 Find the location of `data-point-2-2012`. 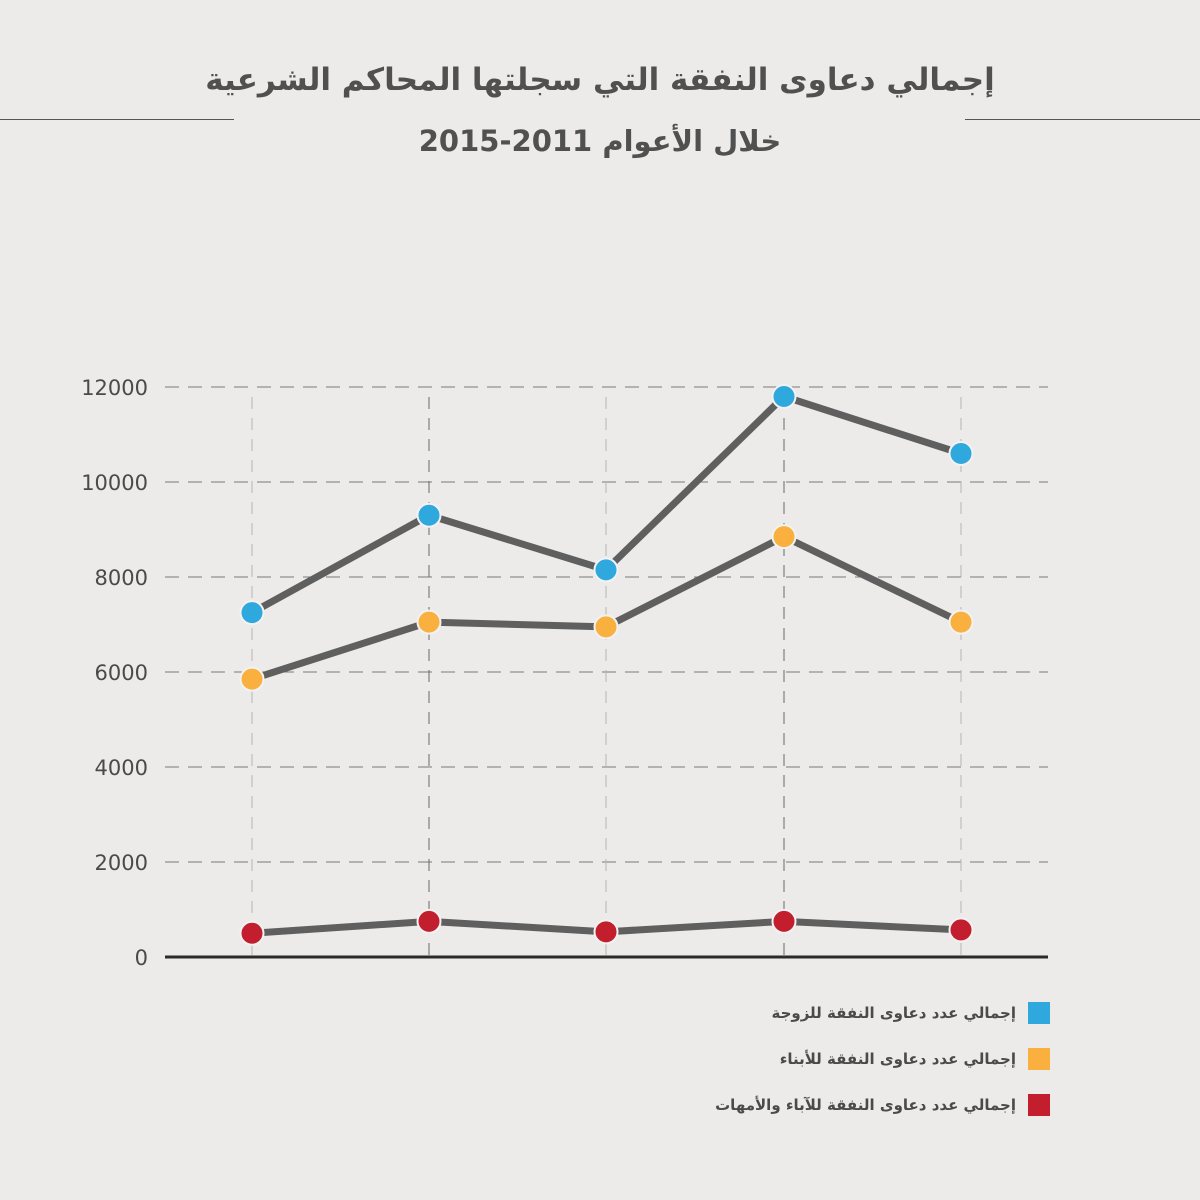

data-point-2-2012 is located at coordinates (429, 921).